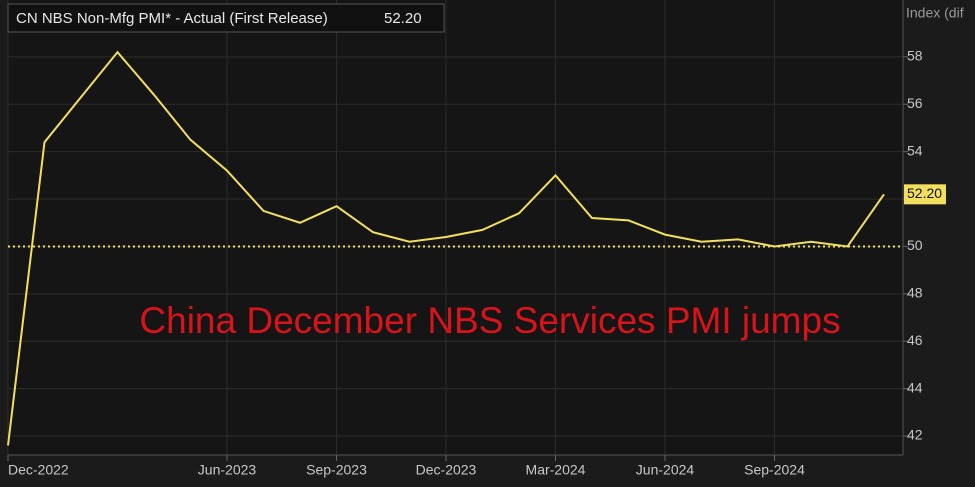  Describe the element at coordinates (915, 150) in the screenshot. I see `y-tick-label: 54` at that location.